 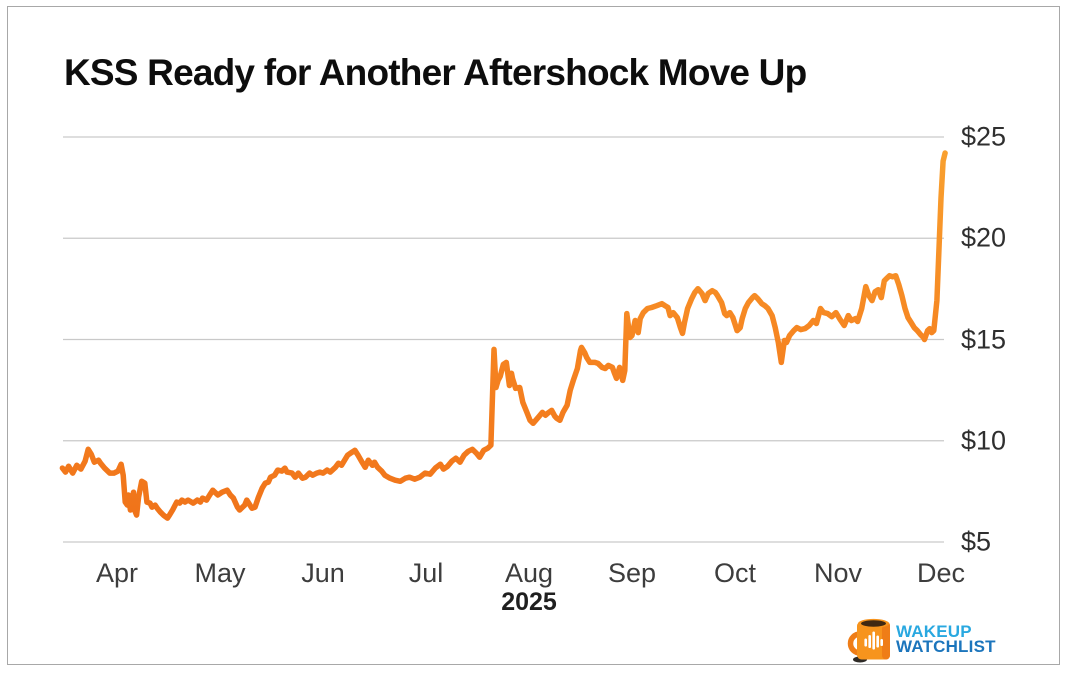 What do you see at coordinates (529, 602) in the screenshot?
I see `x-axis-year-label: 2025` at bounding box center [529, 602].